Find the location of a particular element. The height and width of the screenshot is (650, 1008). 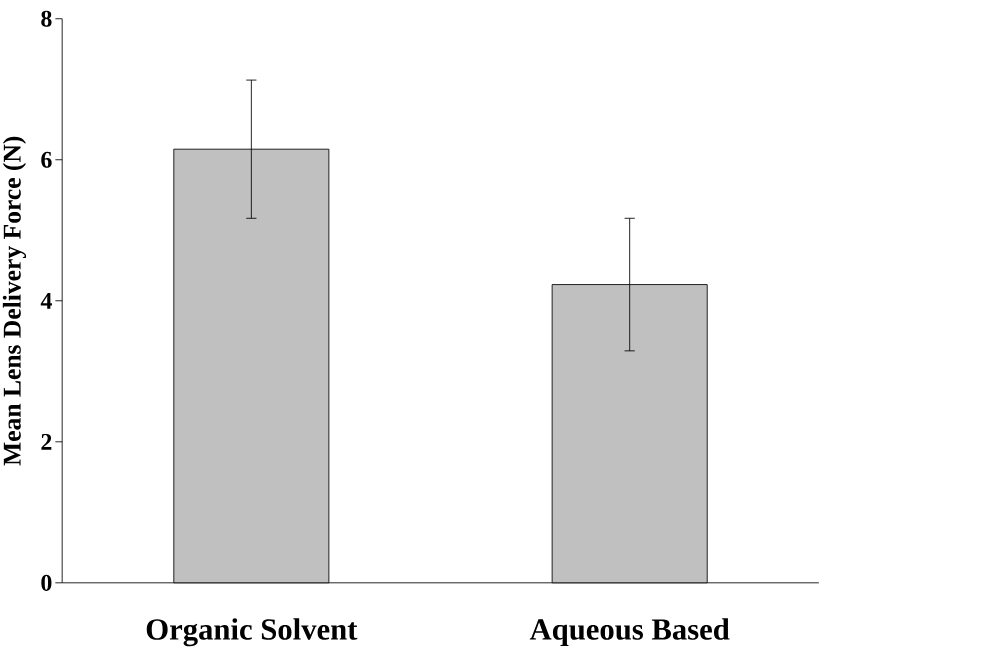

y-tick-label: 0 is located at coordinates (46, 582).